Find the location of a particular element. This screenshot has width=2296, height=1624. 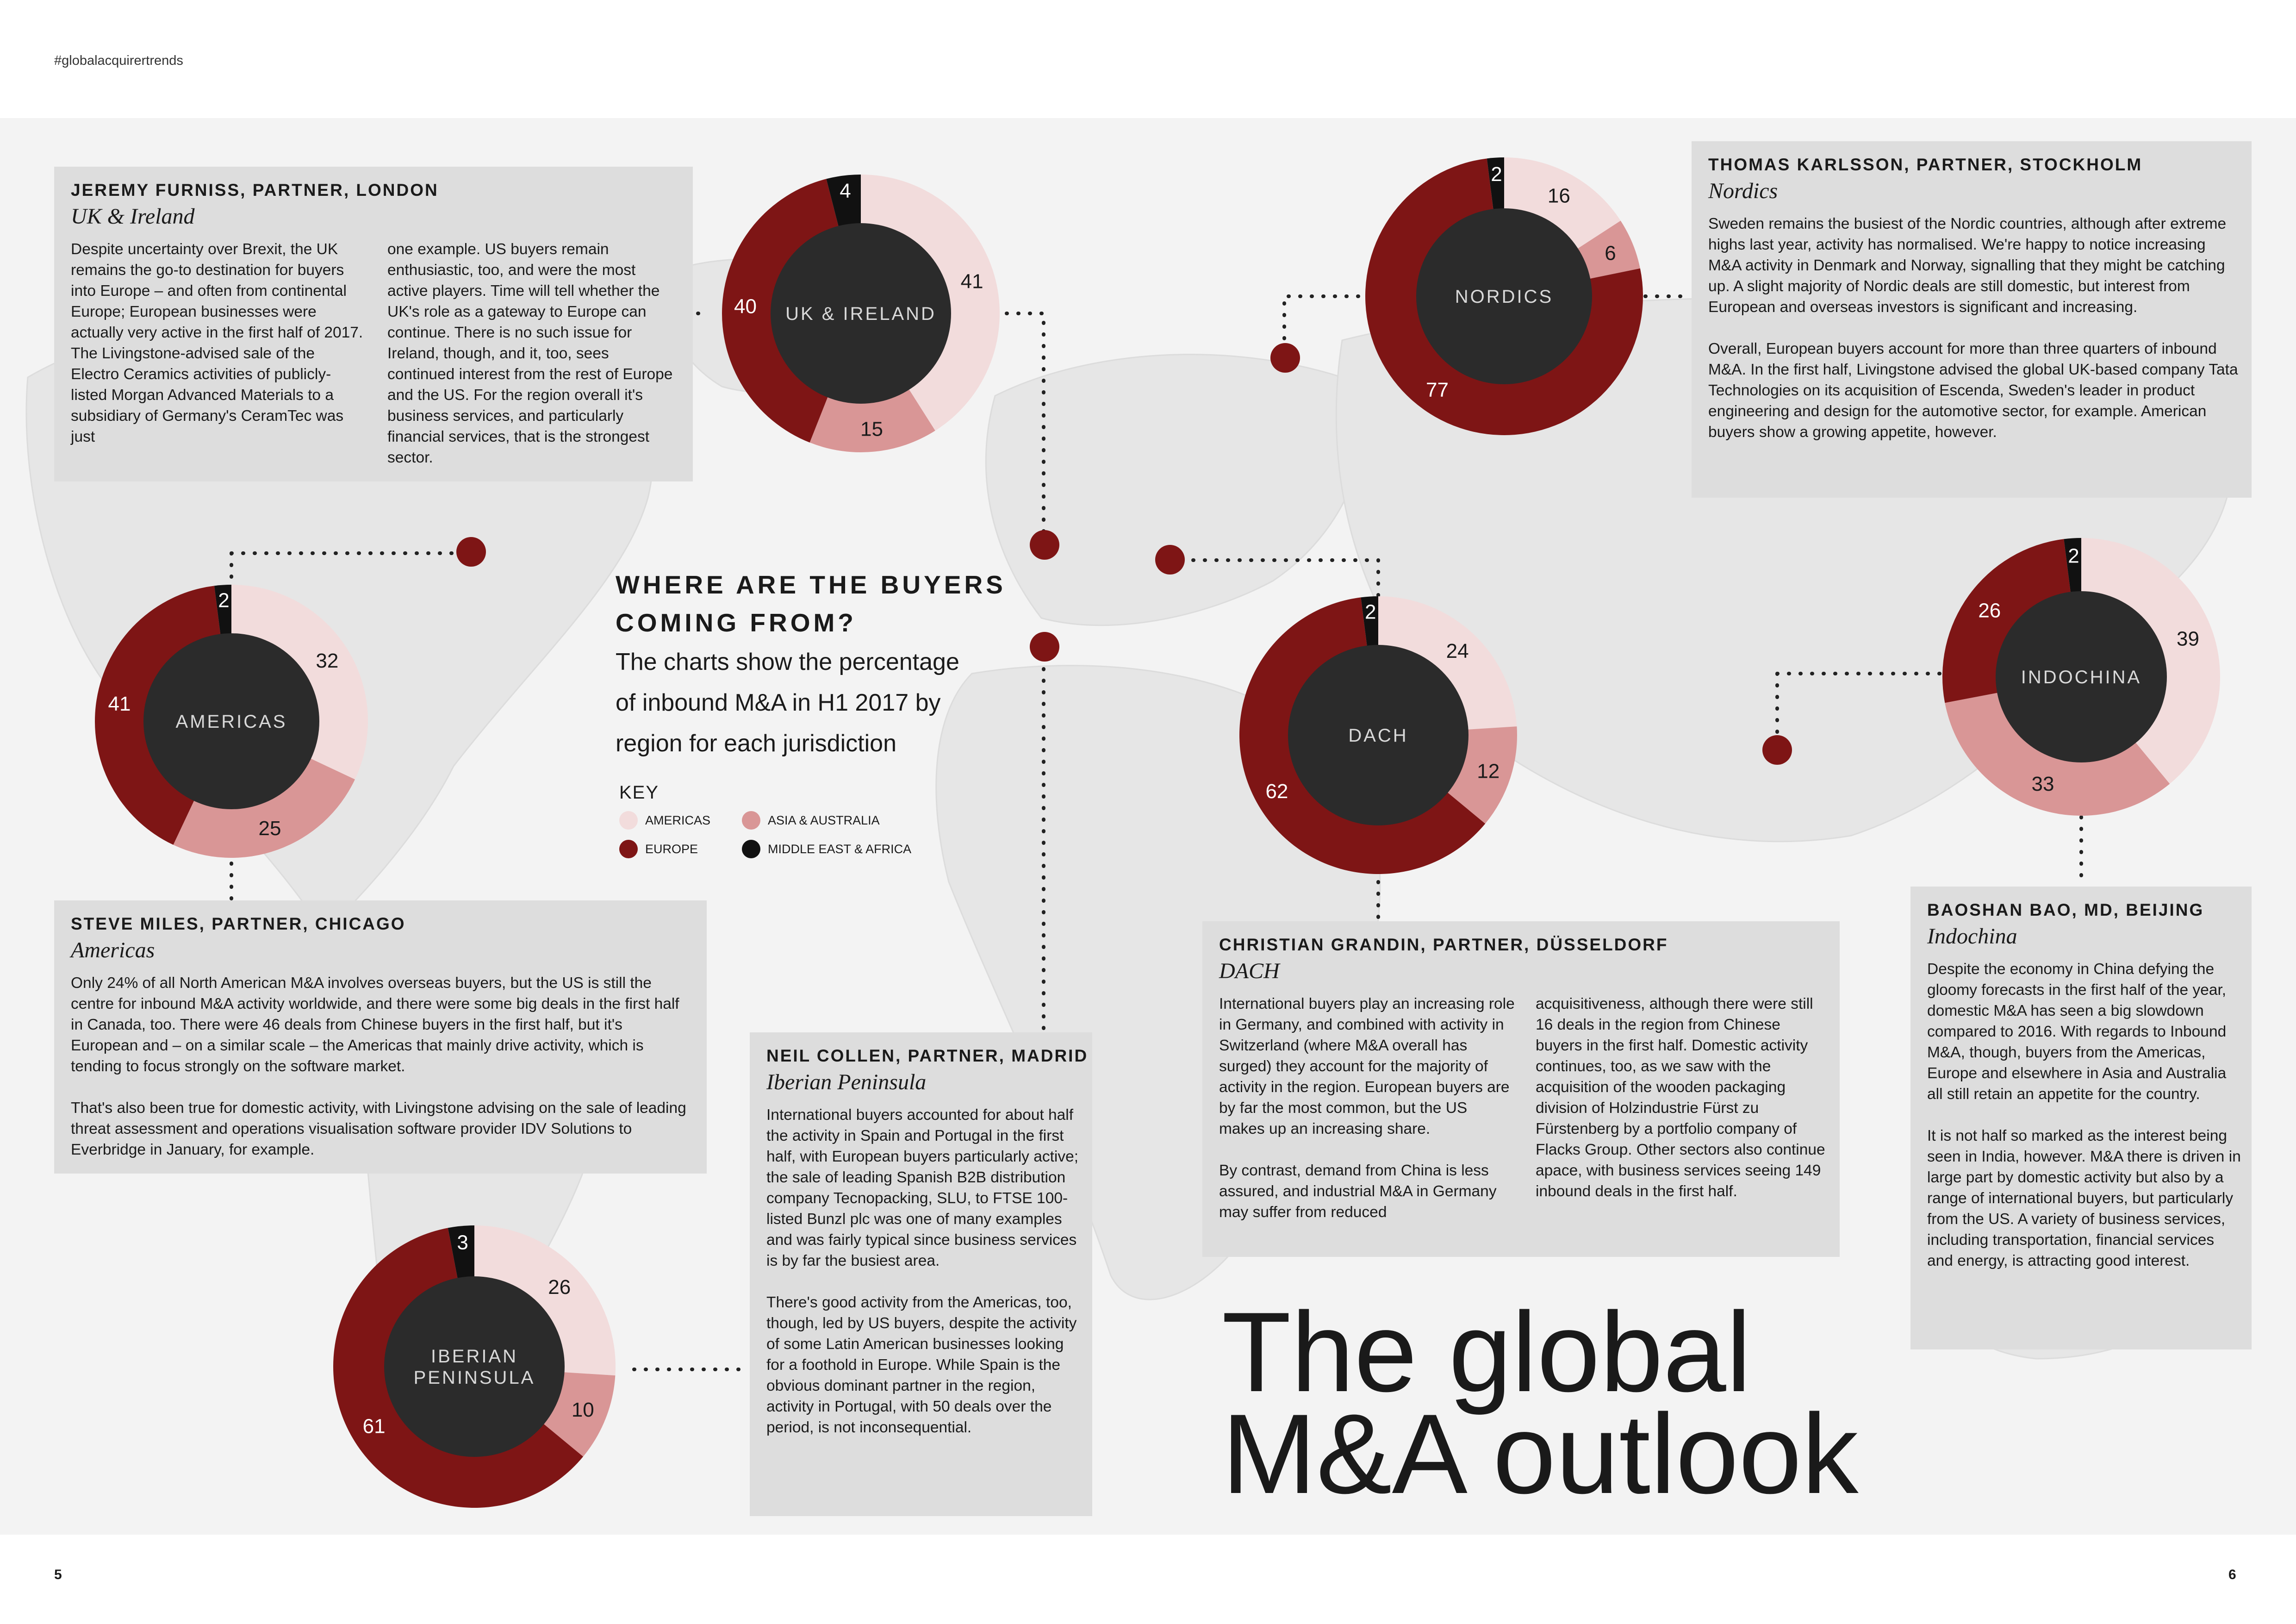

donut-title: DACH is located at coordinates (1378, 735).